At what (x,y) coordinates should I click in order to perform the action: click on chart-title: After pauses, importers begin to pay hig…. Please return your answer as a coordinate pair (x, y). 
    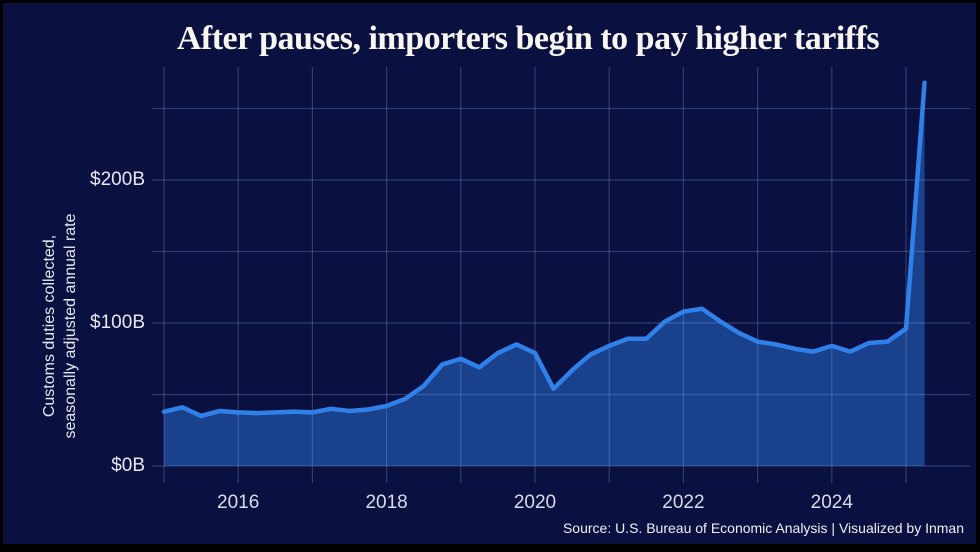
    Looking at the image, I should click on (528, 38).